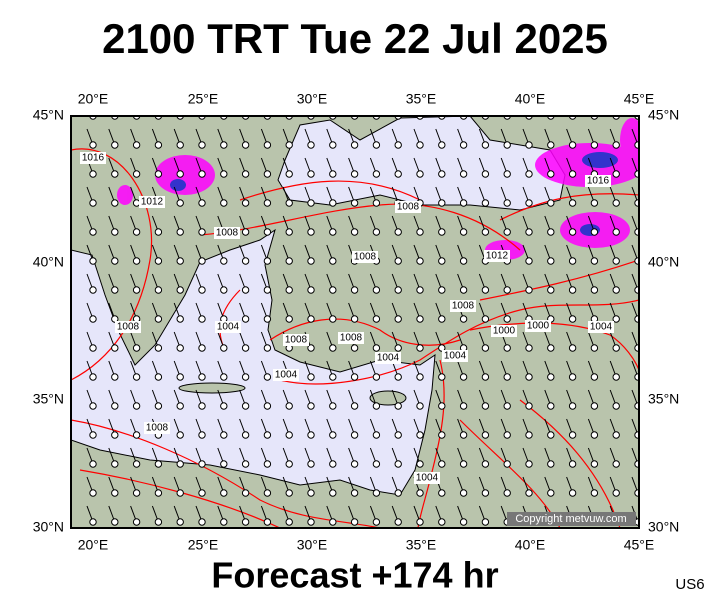 This screenshot has height=600, width=711. What do you see at coordinates (203, 545) in the screenshot?
I see `lon-label-bottom: 25°E` at bounding box center [203, 545].